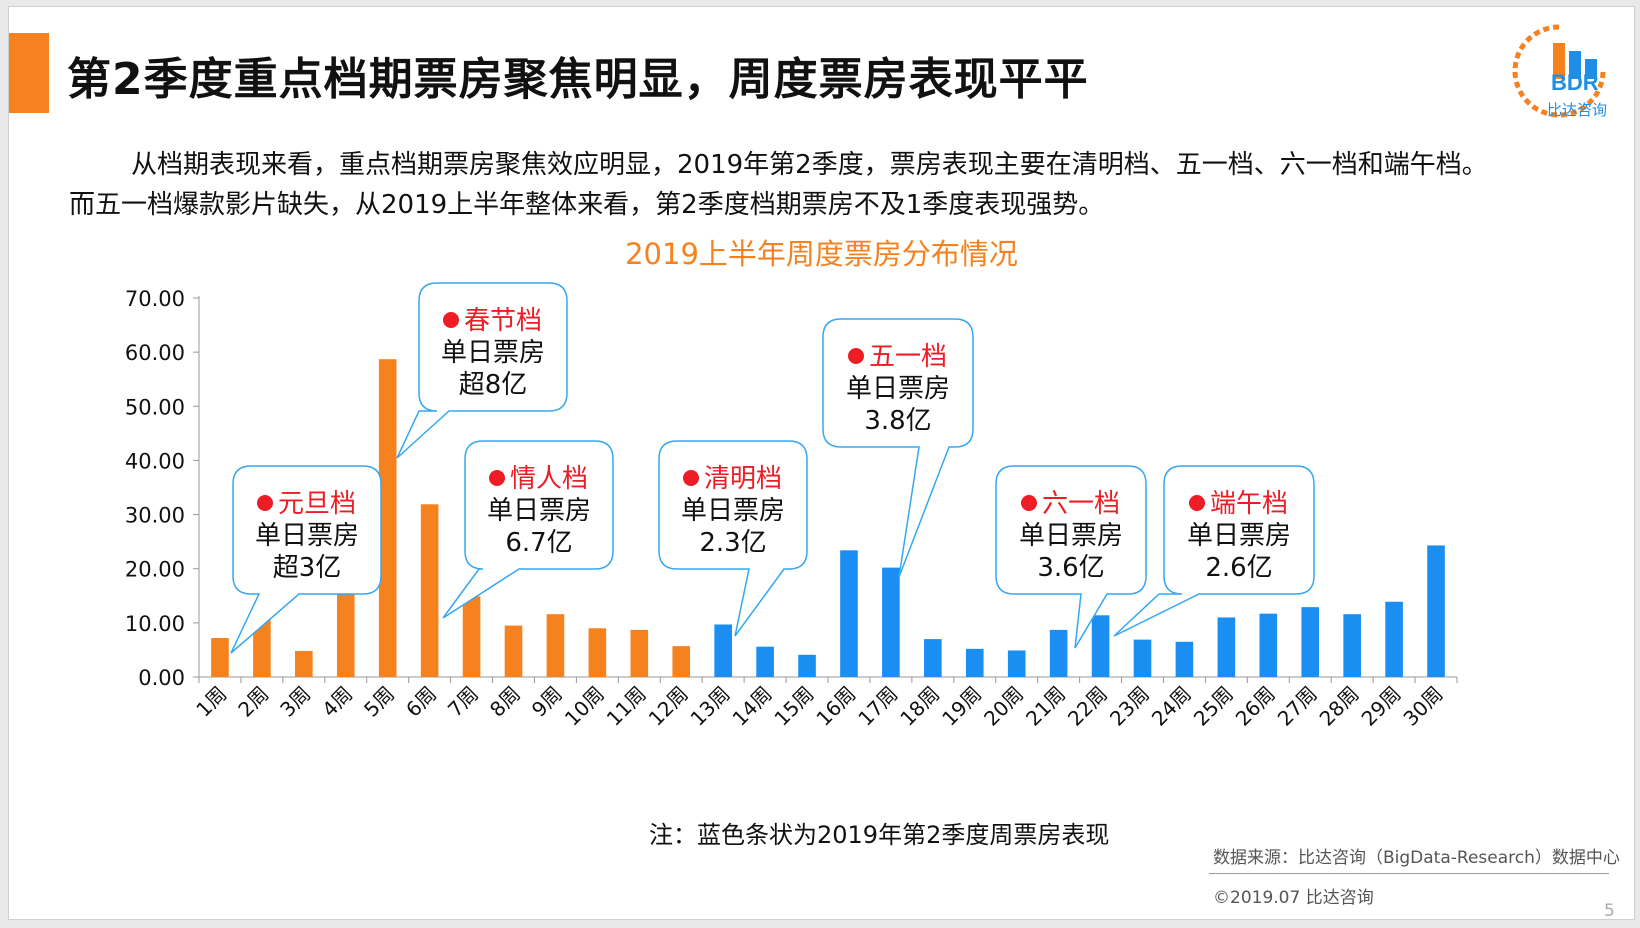 This screenshot has height=928, width=1640. I want to click on callout-holiday: 六一档, so click(1081, 504).